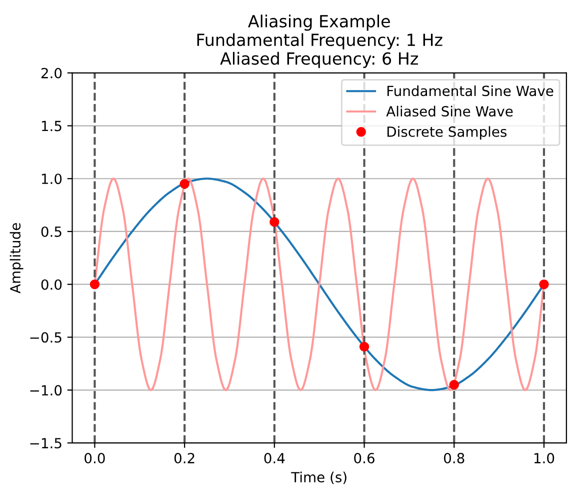 The width and height of the screenshot is (578, 496). I want to click on y-tick-label: 1.5, so click(52, 126).